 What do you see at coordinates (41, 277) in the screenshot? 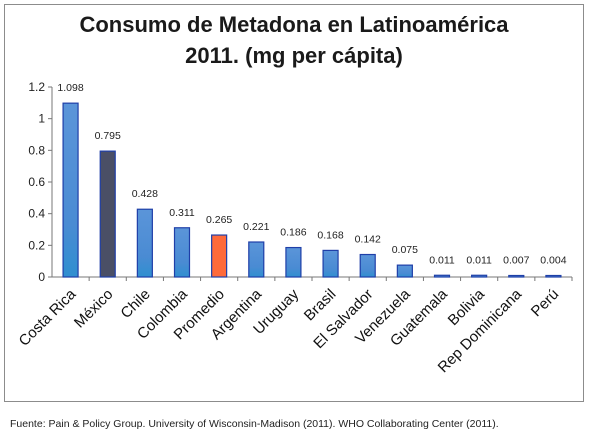
I see `y-tick-label: 0` at bounding box center [41, 277].